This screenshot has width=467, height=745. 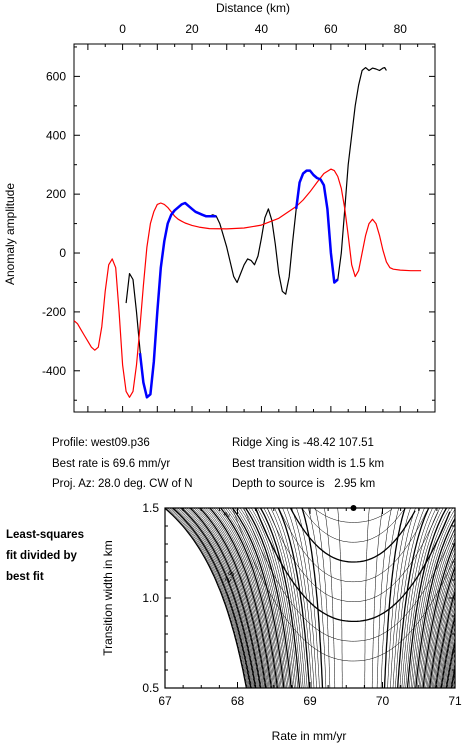 I want to click on contour-x-tick-label: 69, so click(x=310, y=701).